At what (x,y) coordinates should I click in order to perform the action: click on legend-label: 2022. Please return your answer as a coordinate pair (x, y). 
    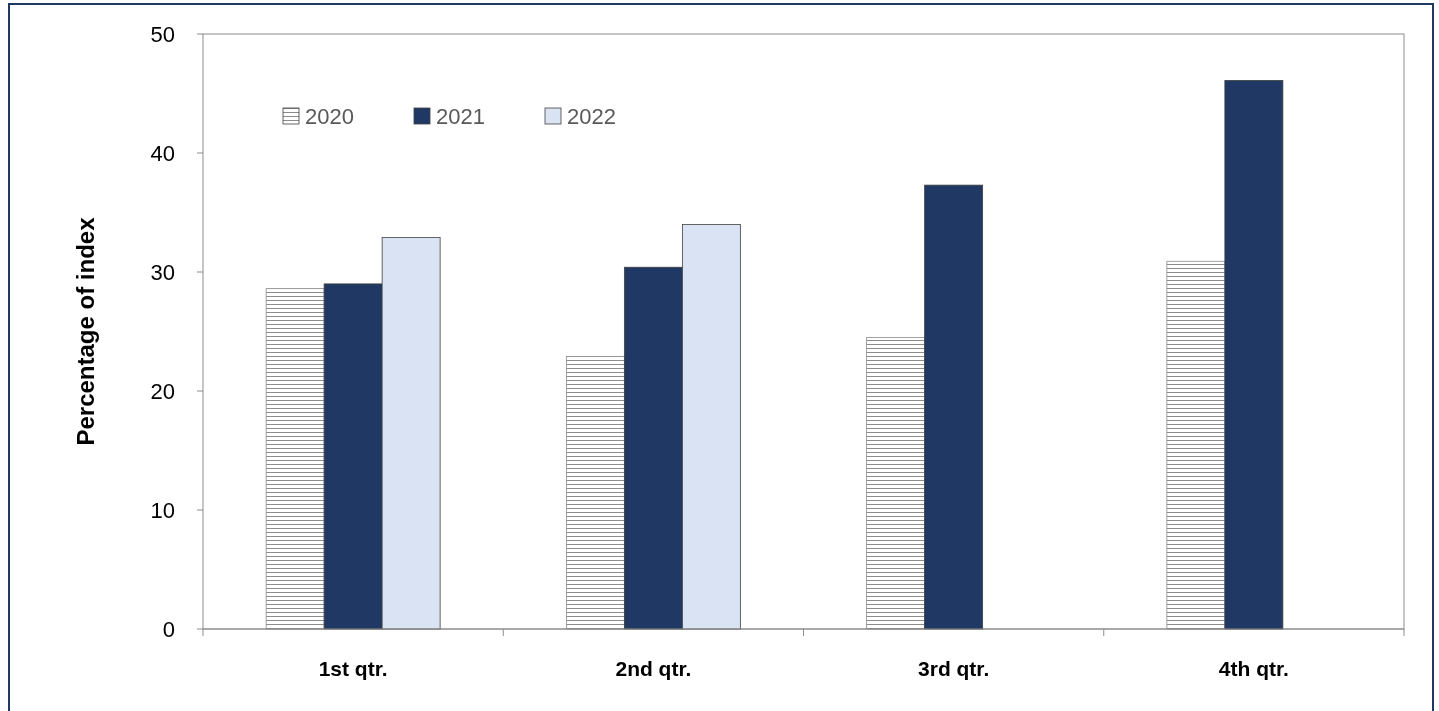
    Looking at the image, I should click on (591, 116).